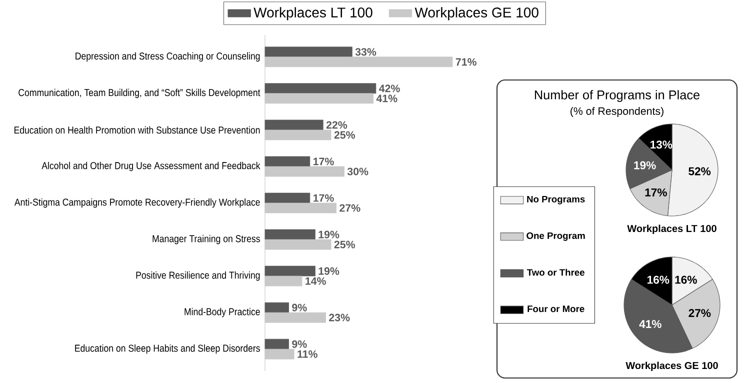 The image size is (744, 383). I want to click on legend-label: Two or Three, so click(555, 272).